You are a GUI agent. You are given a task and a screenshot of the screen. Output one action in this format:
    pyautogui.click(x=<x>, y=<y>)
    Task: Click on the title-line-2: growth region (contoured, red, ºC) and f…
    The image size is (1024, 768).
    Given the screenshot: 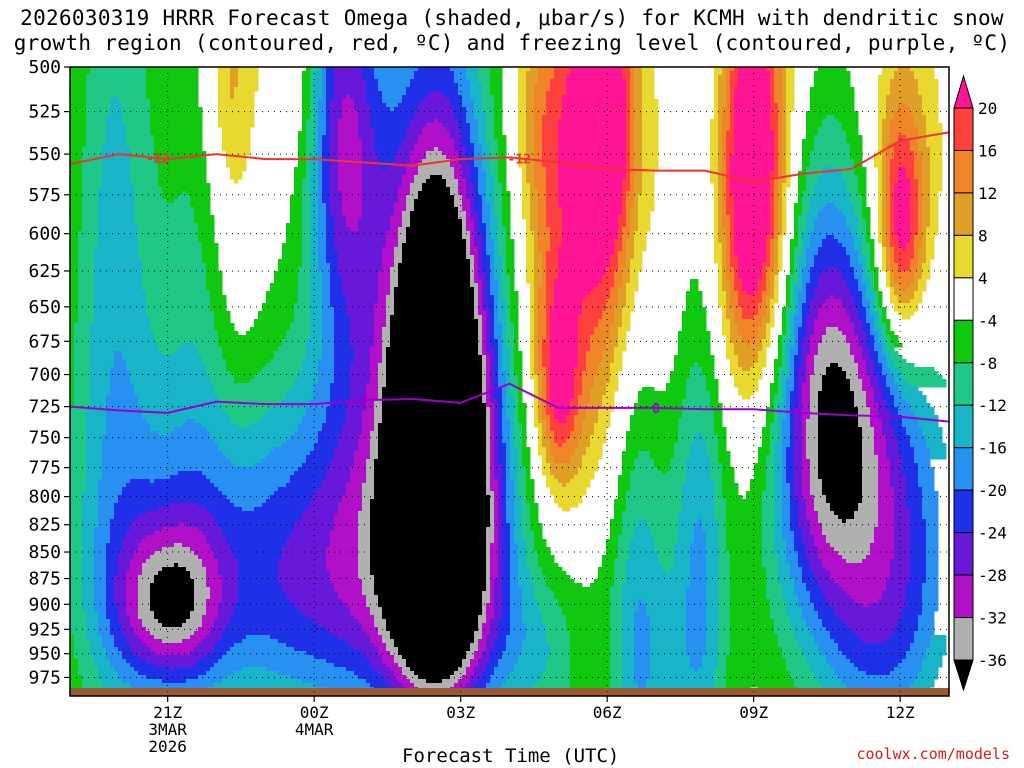 What is the action you would take?
    pyautogui.click(x=512, y=43)
    